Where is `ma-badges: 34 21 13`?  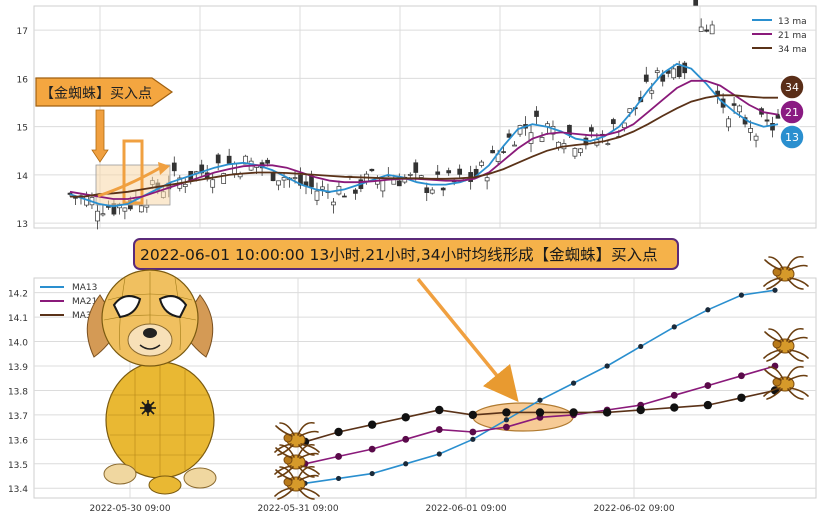
ma-badges: 34 21 13 is located at coordinates (792, 112).